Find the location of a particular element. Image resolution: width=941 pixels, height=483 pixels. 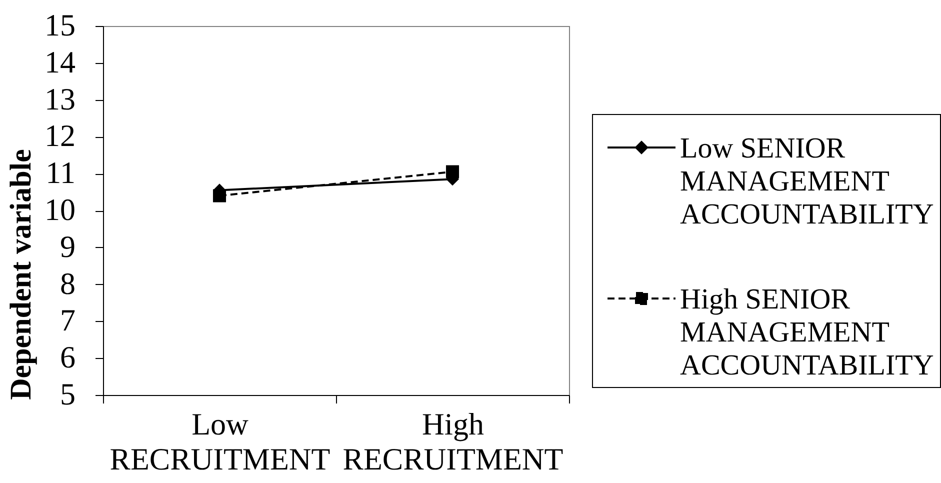

y-tick-label: 15 is located at coordinates (60, 25).